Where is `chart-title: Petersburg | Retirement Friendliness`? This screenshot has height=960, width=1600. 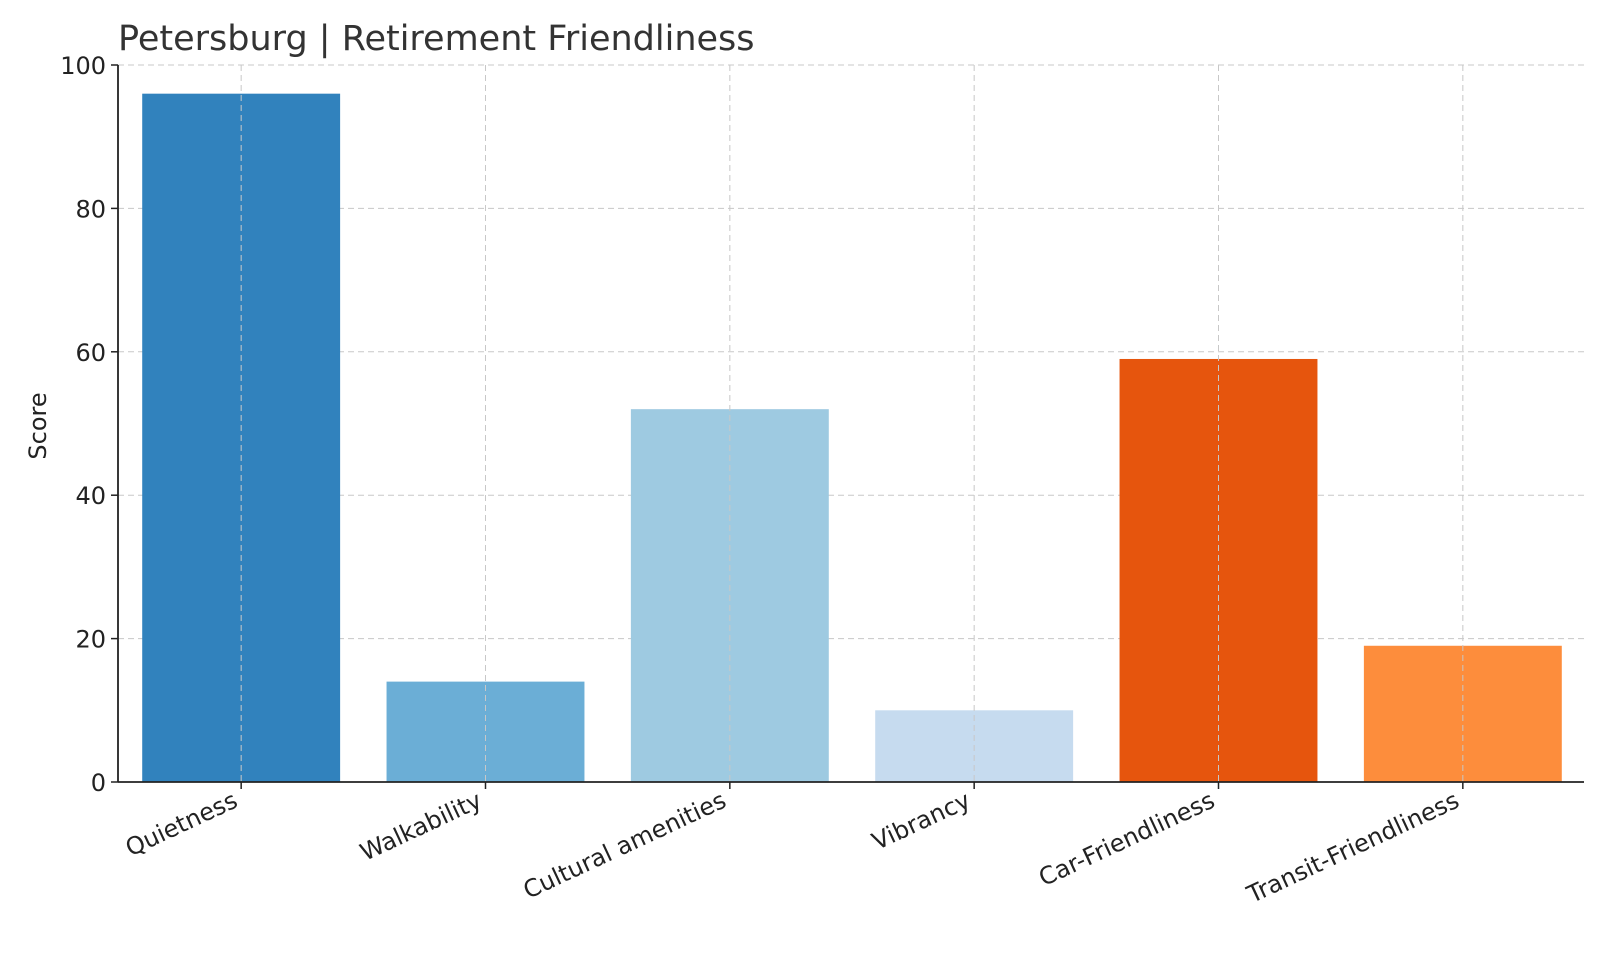
chart-title: Petersburg | Retirement Friendliness is located at coordinates (436, 39).